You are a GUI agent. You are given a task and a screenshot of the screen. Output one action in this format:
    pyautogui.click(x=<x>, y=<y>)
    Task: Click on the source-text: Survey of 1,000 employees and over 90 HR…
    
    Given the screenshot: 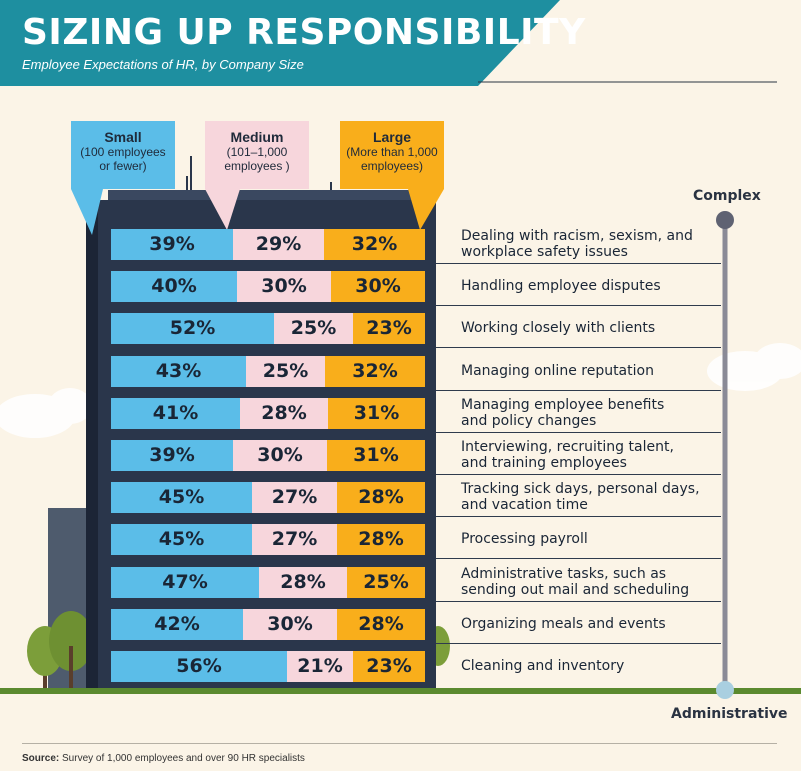 What is the action you would take?
    pyautogui.click(x=182, y=758)
    